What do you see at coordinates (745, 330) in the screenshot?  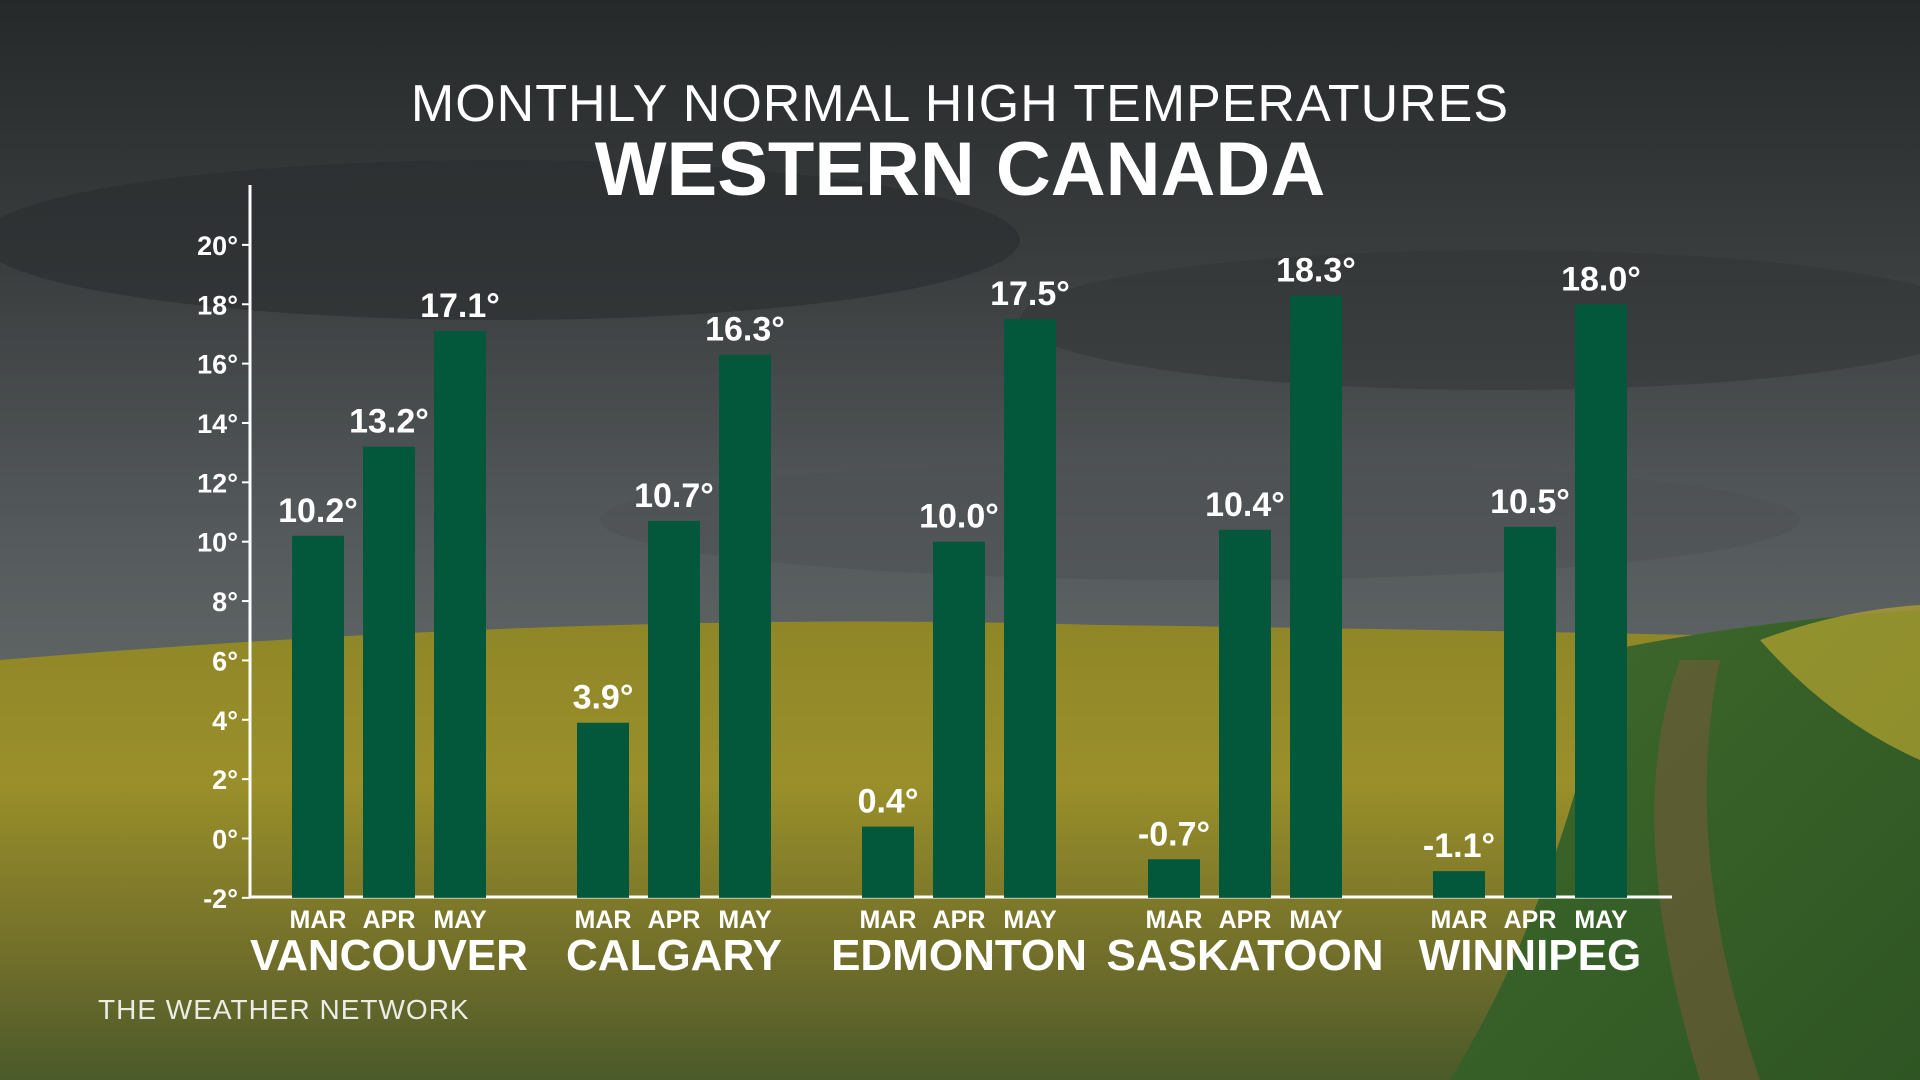 I see `data-label-calgary-may: 16.3°` at bounding box center [745, 330].